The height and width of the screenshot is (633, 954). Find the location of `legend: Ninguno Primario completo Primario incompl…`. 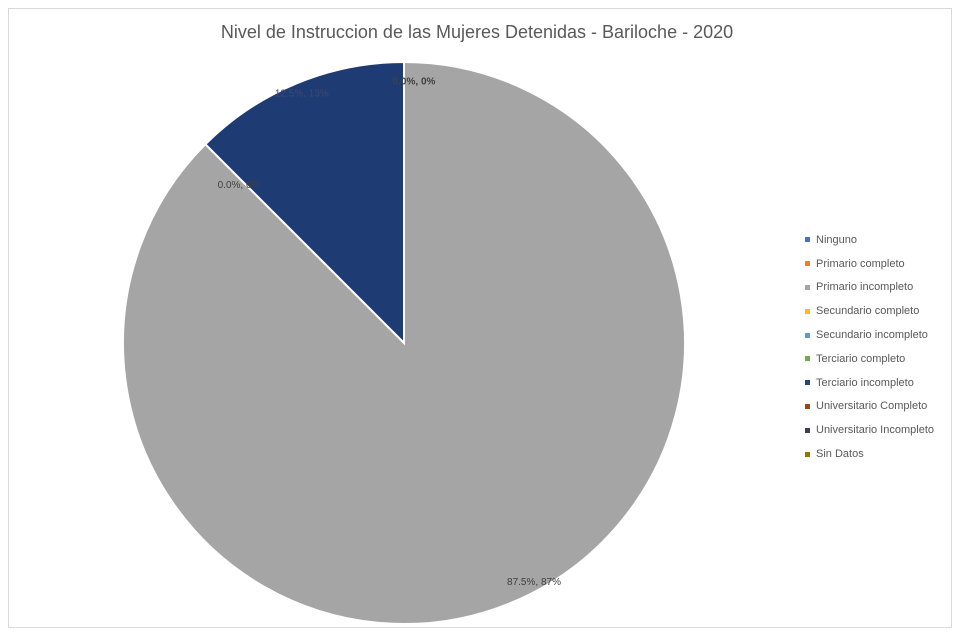

legend: Ninguno Primario completo Primario incompl… is located at coordinates (869, 347).